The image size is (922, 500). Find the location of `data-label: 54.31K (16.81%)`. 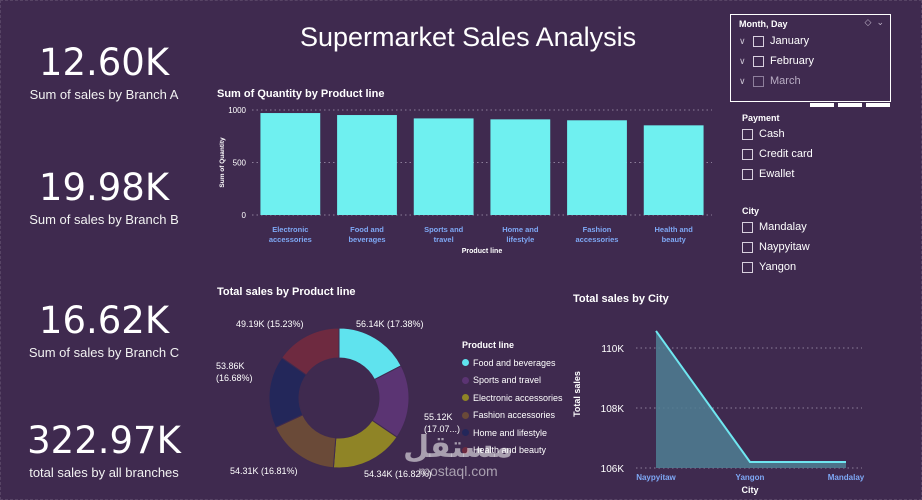

data-label: 54.31K (16.81%) is located at coordinates (264, 471).